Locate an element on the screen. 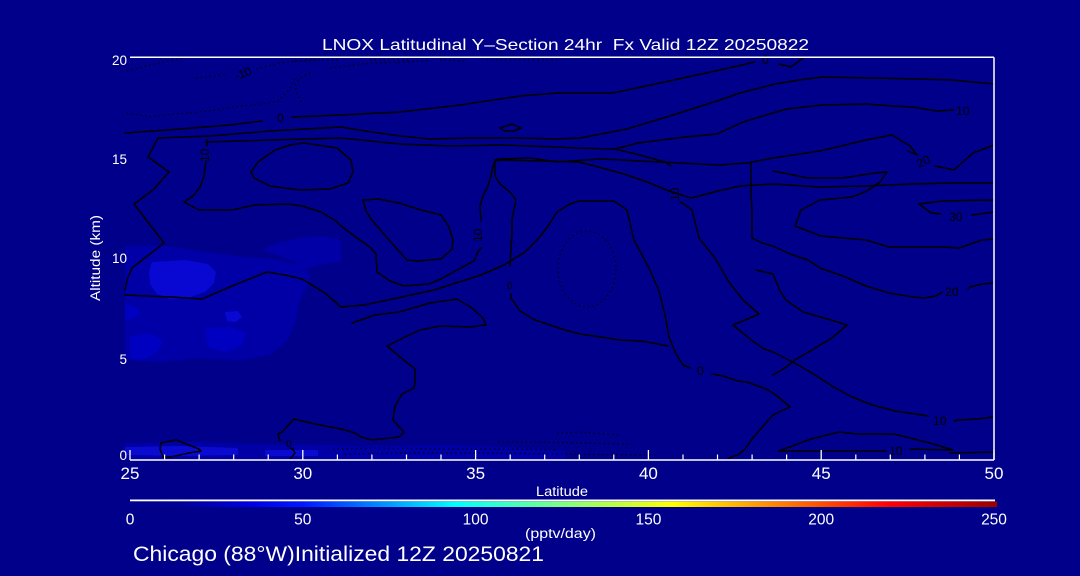 This screenshot has width=1080, height=576. svg-text: Latitude is located at coordinates (562, 491).